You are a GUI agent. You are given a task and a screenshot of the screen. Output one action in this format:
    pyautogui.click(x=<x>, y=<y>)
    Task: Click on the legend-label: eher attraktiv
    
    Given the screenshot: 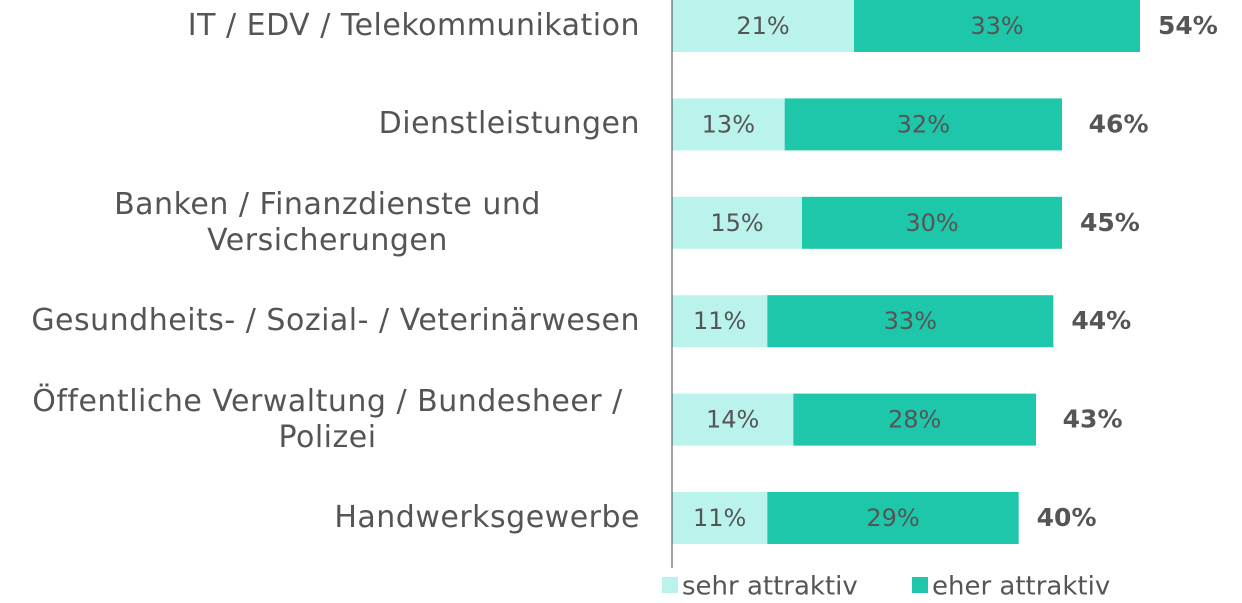 What is the action you would take?
    pyautogui.click(x=1021, y=587)
    